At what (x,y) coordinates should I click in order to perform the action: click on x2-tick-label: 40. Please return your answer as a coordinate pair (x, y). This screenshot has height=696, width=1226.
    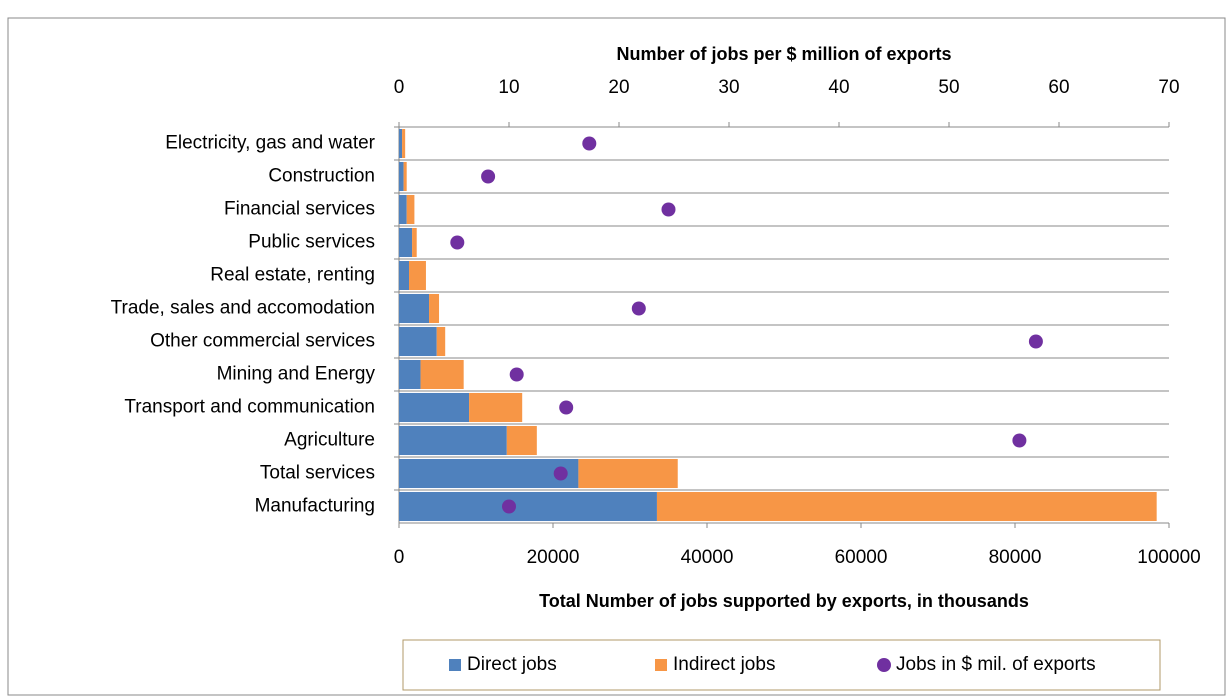
    Looking at the image, I should click on (838, 87).